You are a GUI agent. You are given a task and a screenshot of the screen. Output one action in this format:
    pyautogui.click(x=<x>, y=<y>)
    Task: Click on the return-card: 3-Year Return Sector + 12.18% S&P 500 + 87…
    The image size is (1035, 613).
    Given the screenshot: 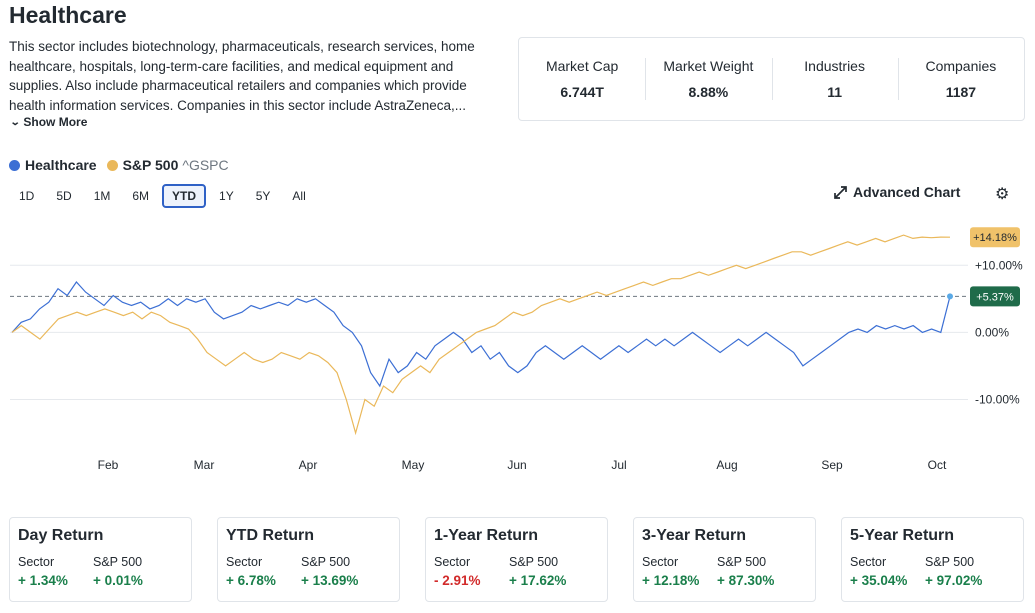 What is the action you would take?
    pyautogui.click(x=724, y=559)
    